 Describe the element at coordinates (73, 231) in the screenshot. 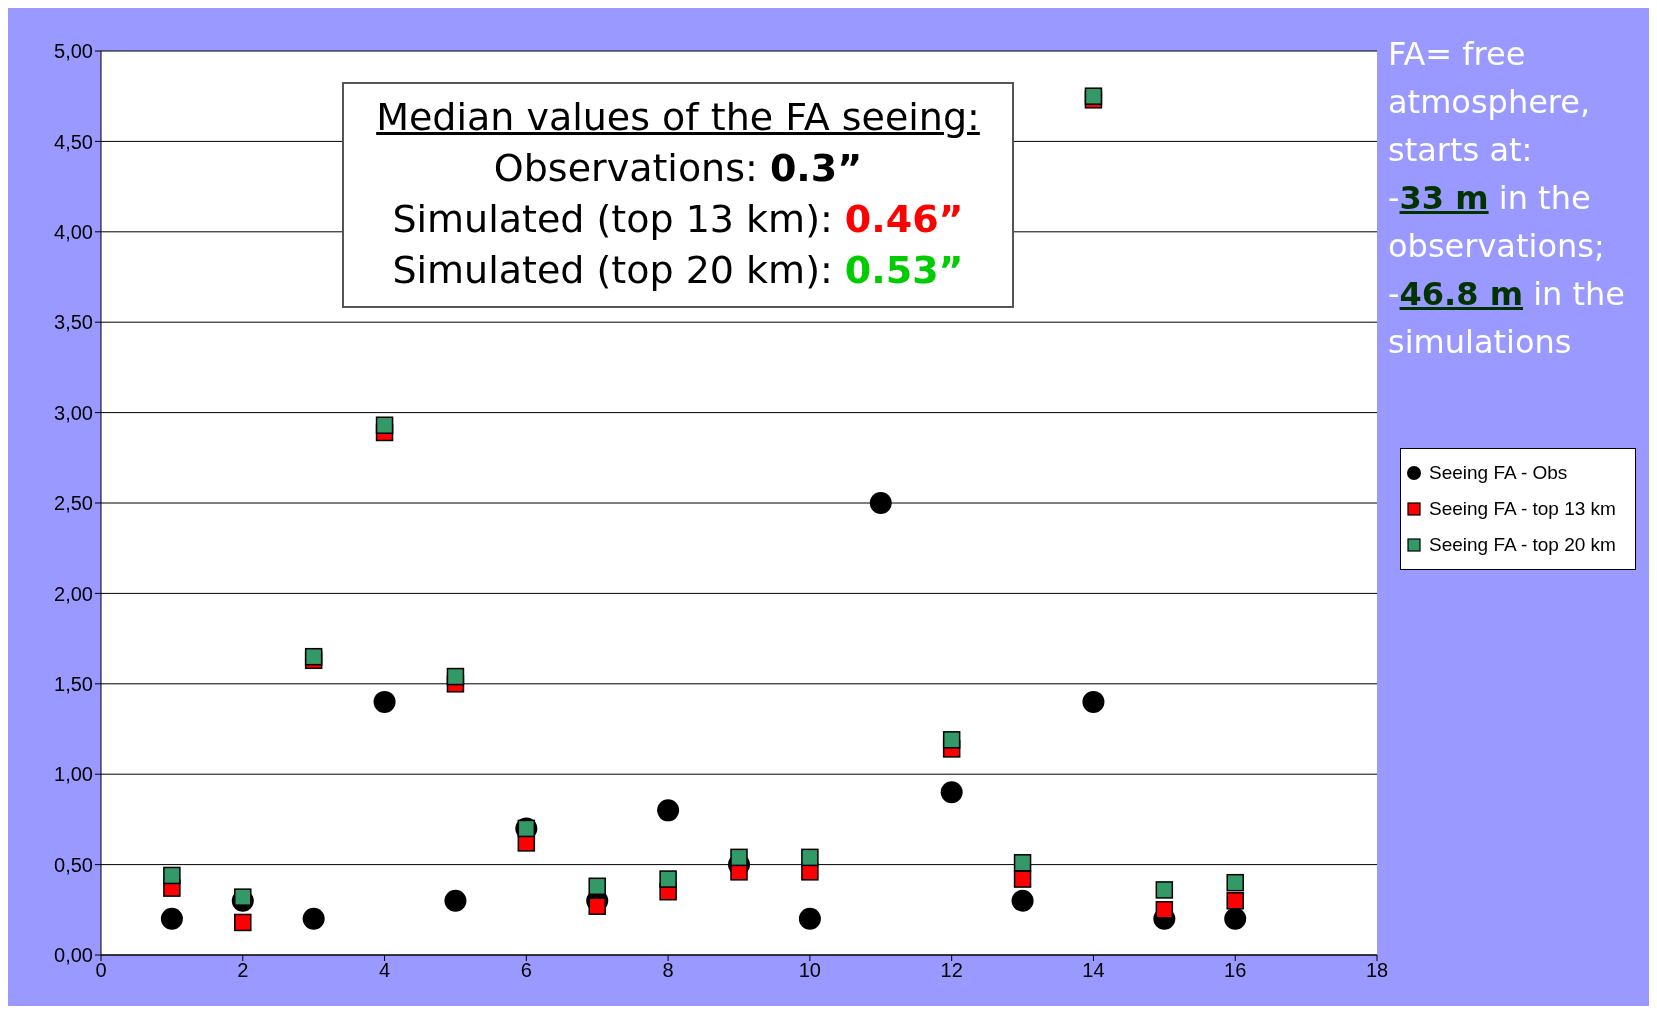

I see `y-tick-label: 4,00` at that location.